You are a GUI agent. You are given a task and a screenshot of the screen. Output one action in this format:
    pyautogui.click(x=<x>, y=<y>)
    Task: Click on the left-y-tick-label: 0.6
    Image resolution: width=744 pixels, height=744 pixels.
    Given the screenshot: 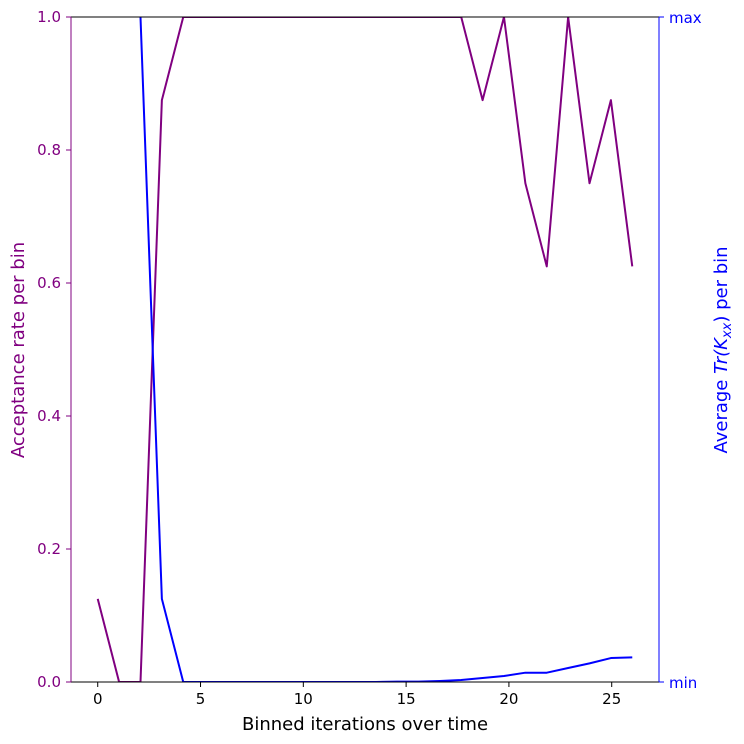 What is the action you would take?
    pyautogui.click(x=49, y=283)
    